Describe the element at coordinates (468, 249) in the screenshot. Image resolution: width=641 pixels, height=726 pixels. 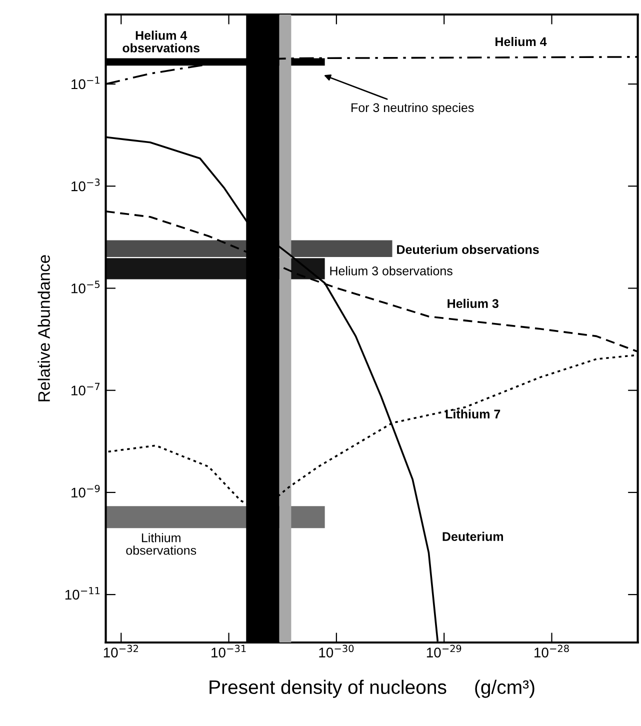
I see `annotation: Deuterium observations` at that location.